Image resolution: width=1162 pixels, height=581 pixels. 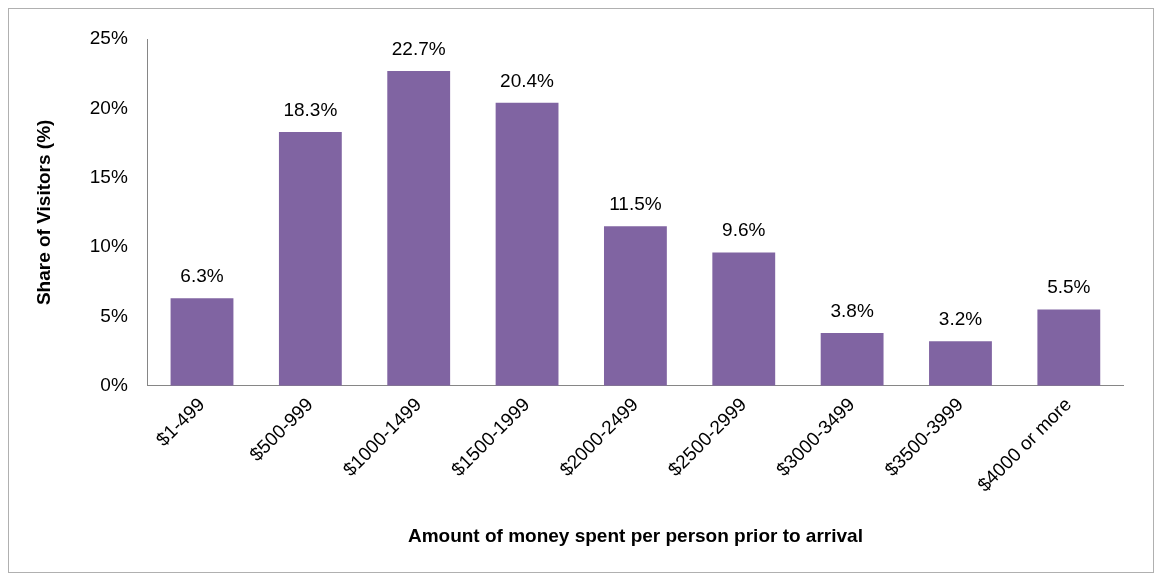 I want to click on data-label: 18.3%, so click(x=310, y=109).